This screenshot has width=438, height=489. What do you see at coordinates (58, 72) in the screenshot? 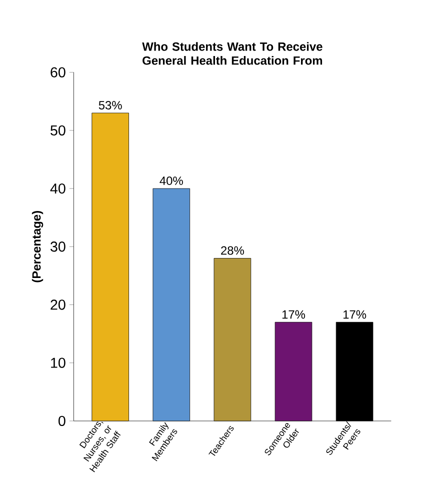
I see `y-tick-label: 60` at bounding box center [58, 72].